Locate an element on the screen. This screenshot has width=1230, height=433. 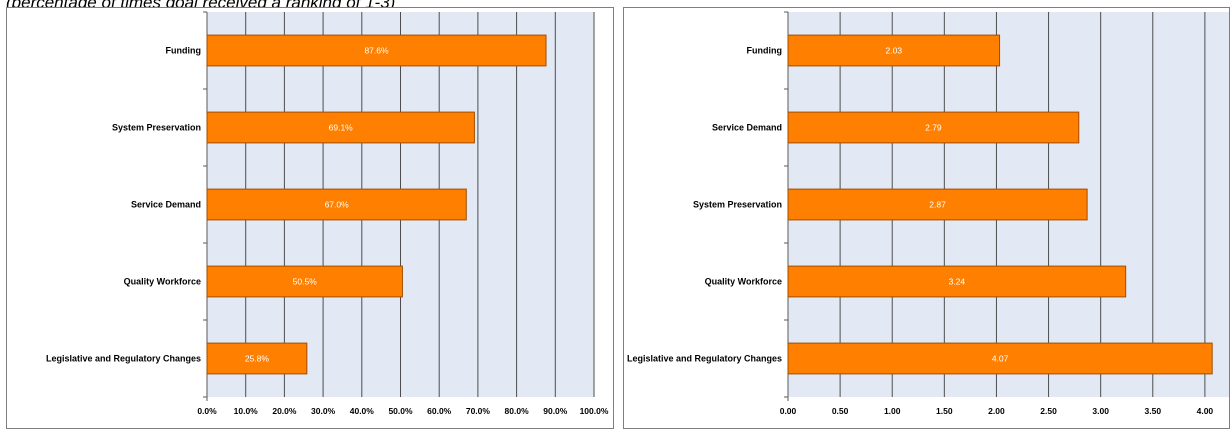
x-tick-label: 60.0% is located at coordinates (439, 411).